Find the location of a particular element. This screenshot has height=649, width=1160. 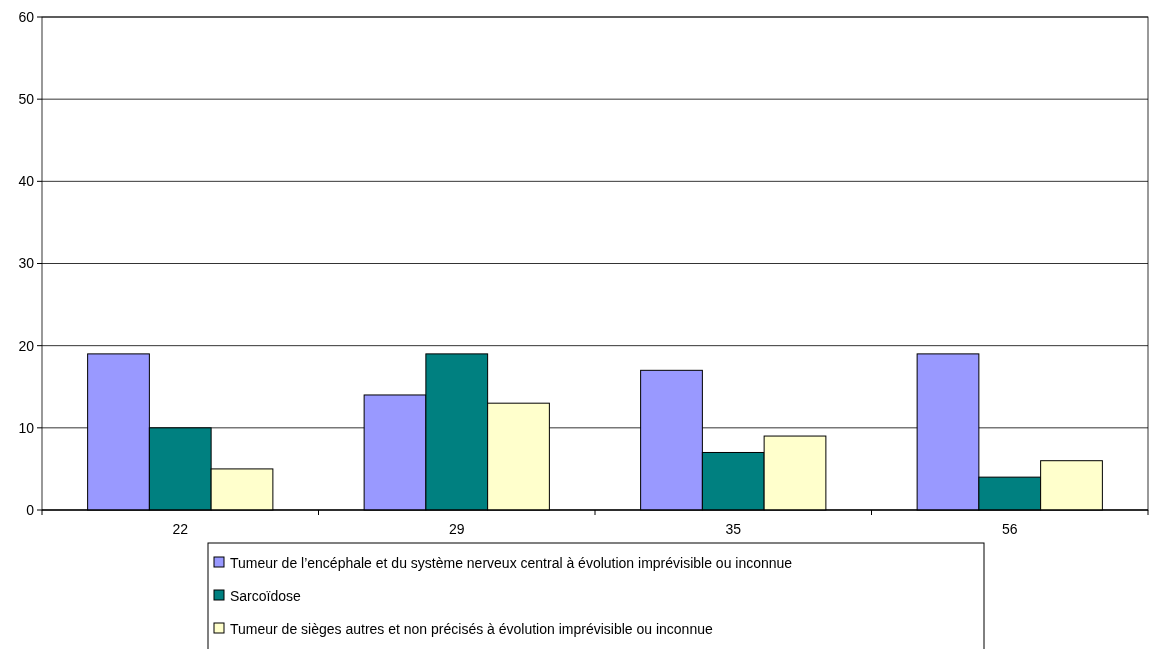

legend-label: Tumeur de sièges autres et non précisés à évolution imprévisible ou inconnue is located at coordinates (471, 629).